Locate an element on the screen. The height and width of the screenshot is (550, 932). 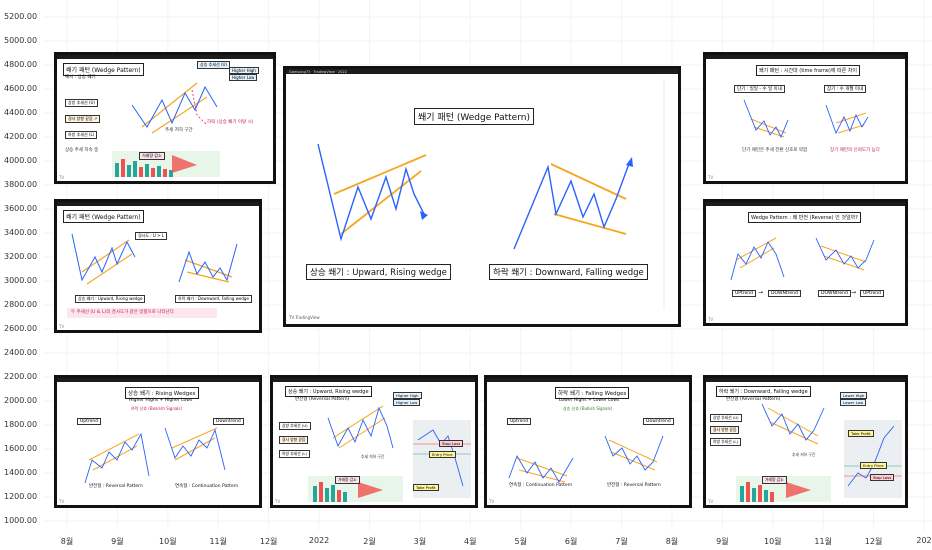
panel-3-logo: TV TradingView is located at coordinates (304, 317).